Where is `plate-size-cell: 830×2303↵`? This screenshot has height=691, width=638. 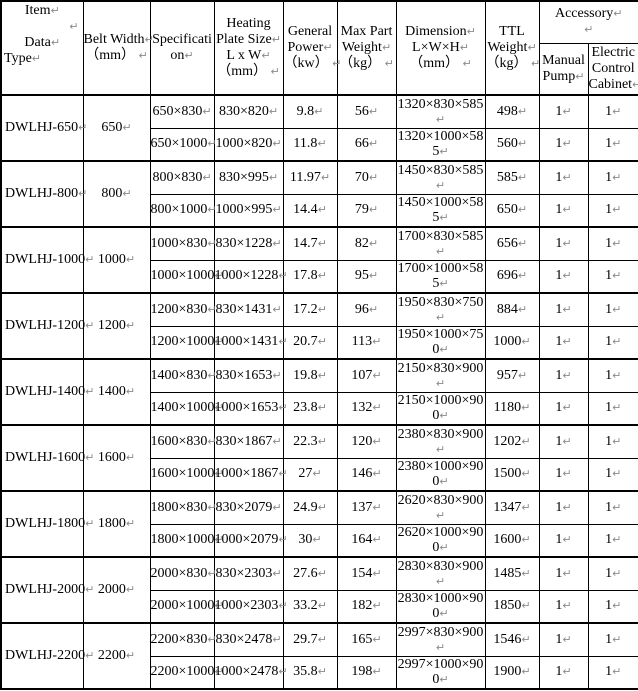 plate-size-cell: 830×2303↵ is located at coordinates (248, 573).